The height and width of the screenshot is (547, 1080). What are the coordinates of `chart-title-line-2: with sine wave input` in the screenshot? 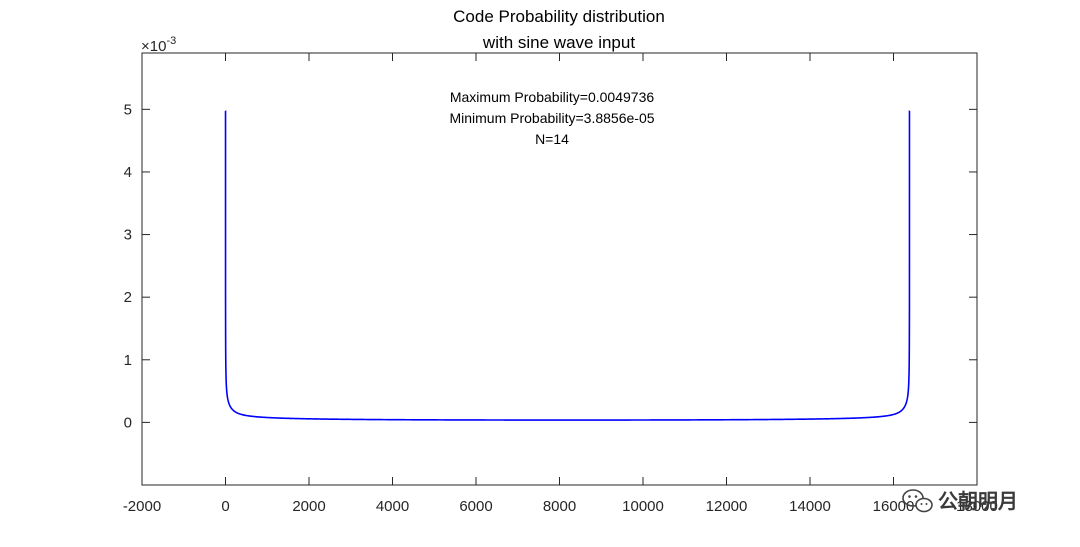 It's located at (558, 42).